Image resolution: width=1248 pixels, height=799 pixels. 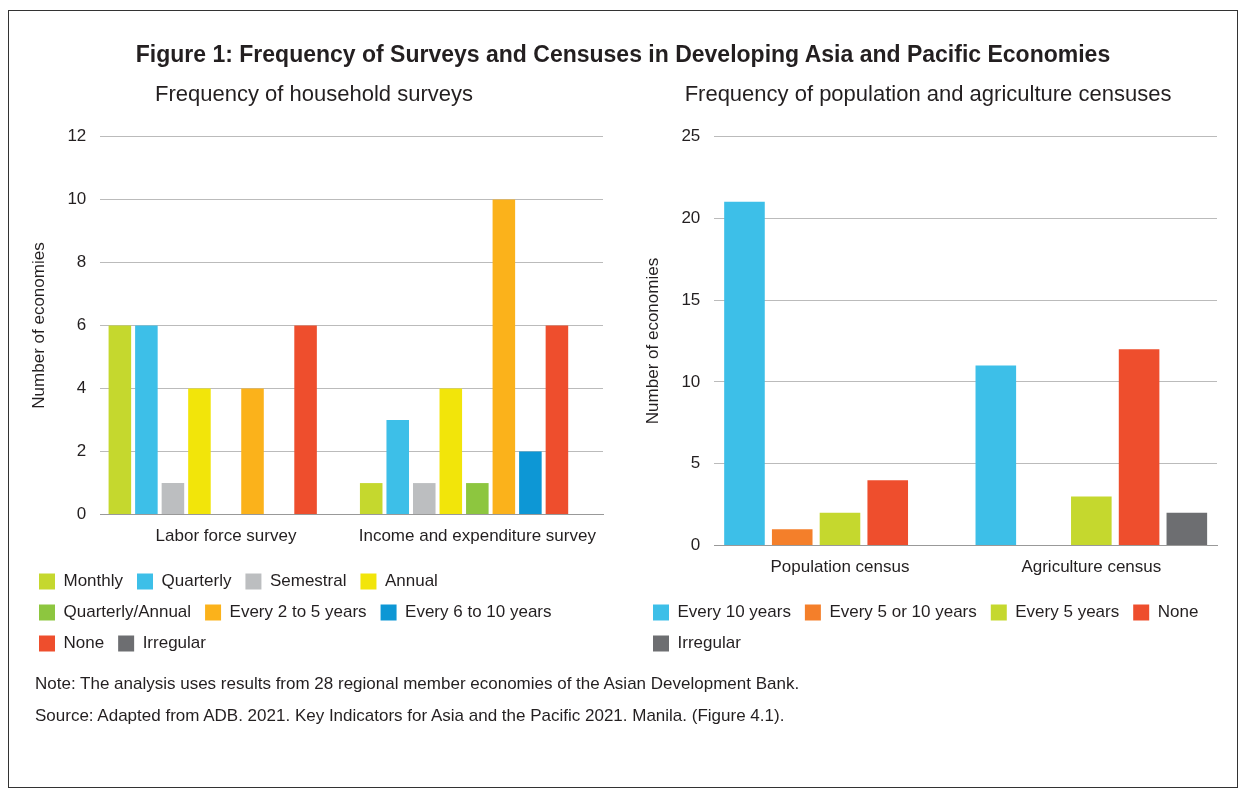 What do you see at coordinates (298, 612) in the screenshot?
I see `legend-label: Every 2 to 5 years` at bounding box center [298, 612].